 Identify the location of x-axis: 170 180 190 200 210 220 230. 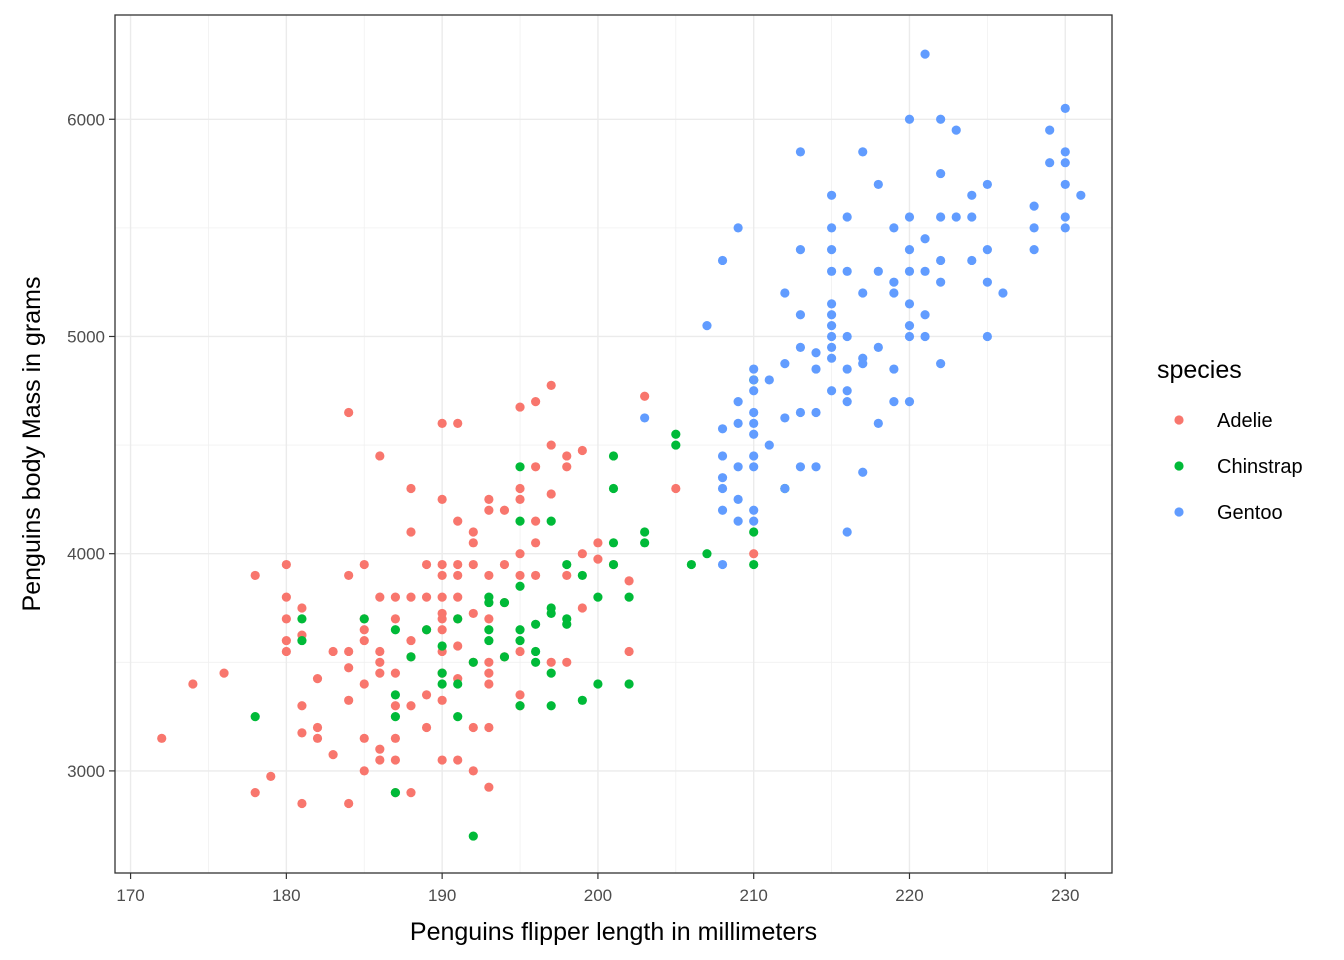
(597, 889).